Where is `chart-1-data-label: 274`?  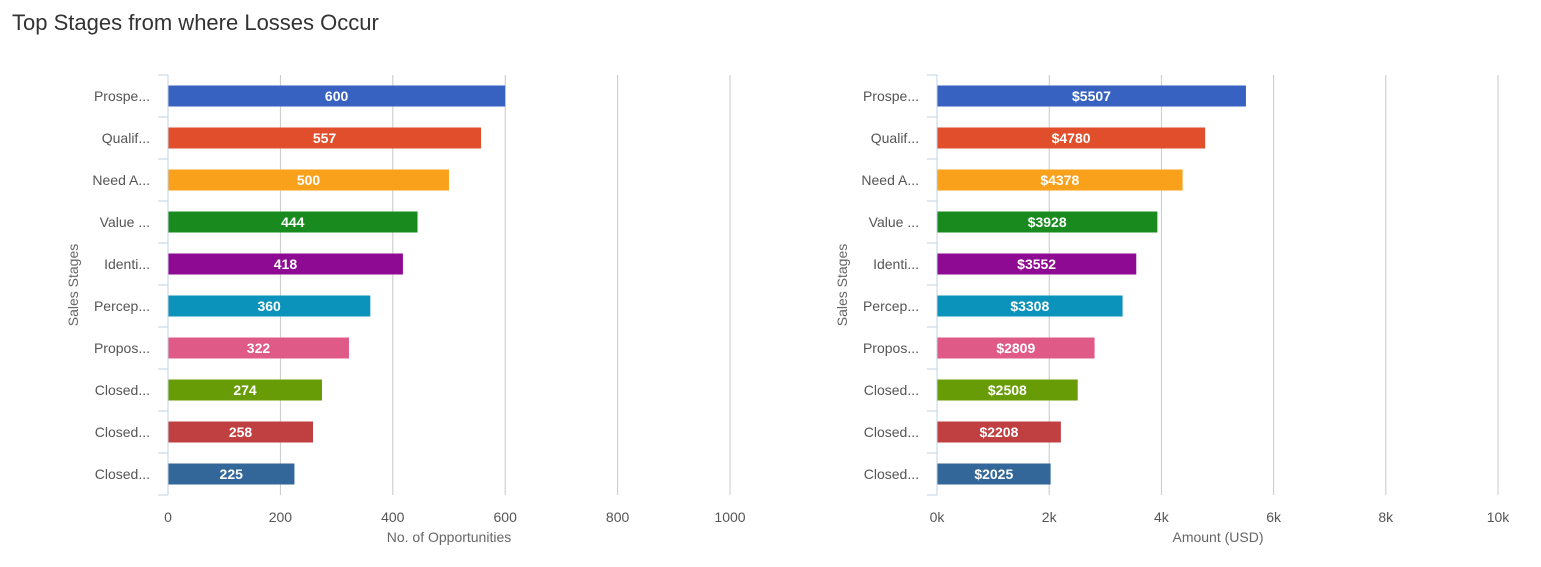
chart-1-data-label: 274 is located at coordinates (245, 390).